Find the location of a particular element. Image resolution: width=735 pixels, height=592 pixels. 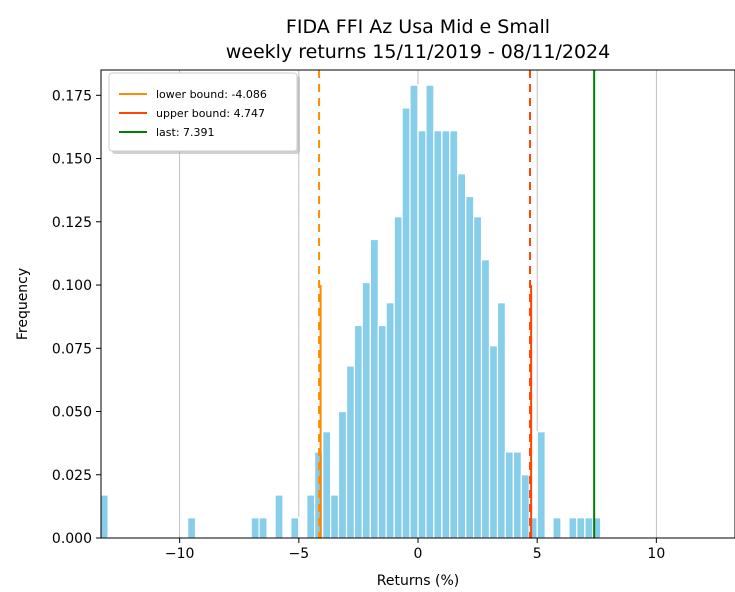

legend-box is located at coordinates (203, 112).